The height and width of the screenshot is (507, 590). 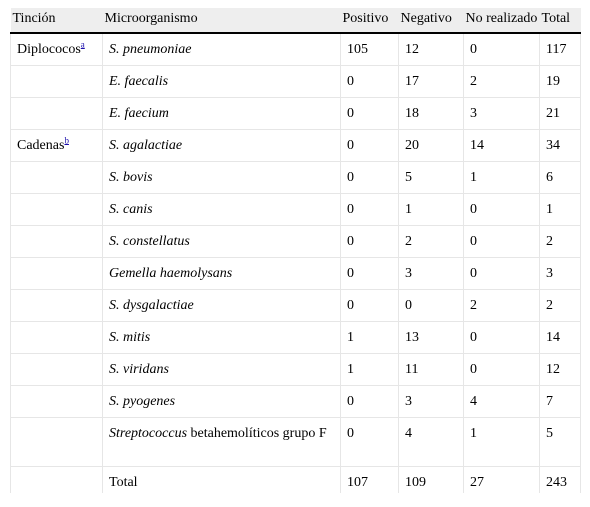 What do you see at coordinates (431, 305) in the screenshot?
I see `negativo-cell: 0` at bounding box center [431, 305].